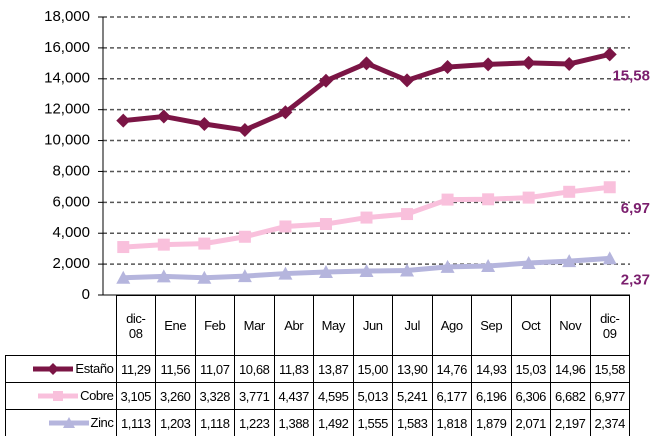 Image resolution: width=651 pixels, height=436 pixels. I want to click on table-value: 1,223, so click(254, 422).